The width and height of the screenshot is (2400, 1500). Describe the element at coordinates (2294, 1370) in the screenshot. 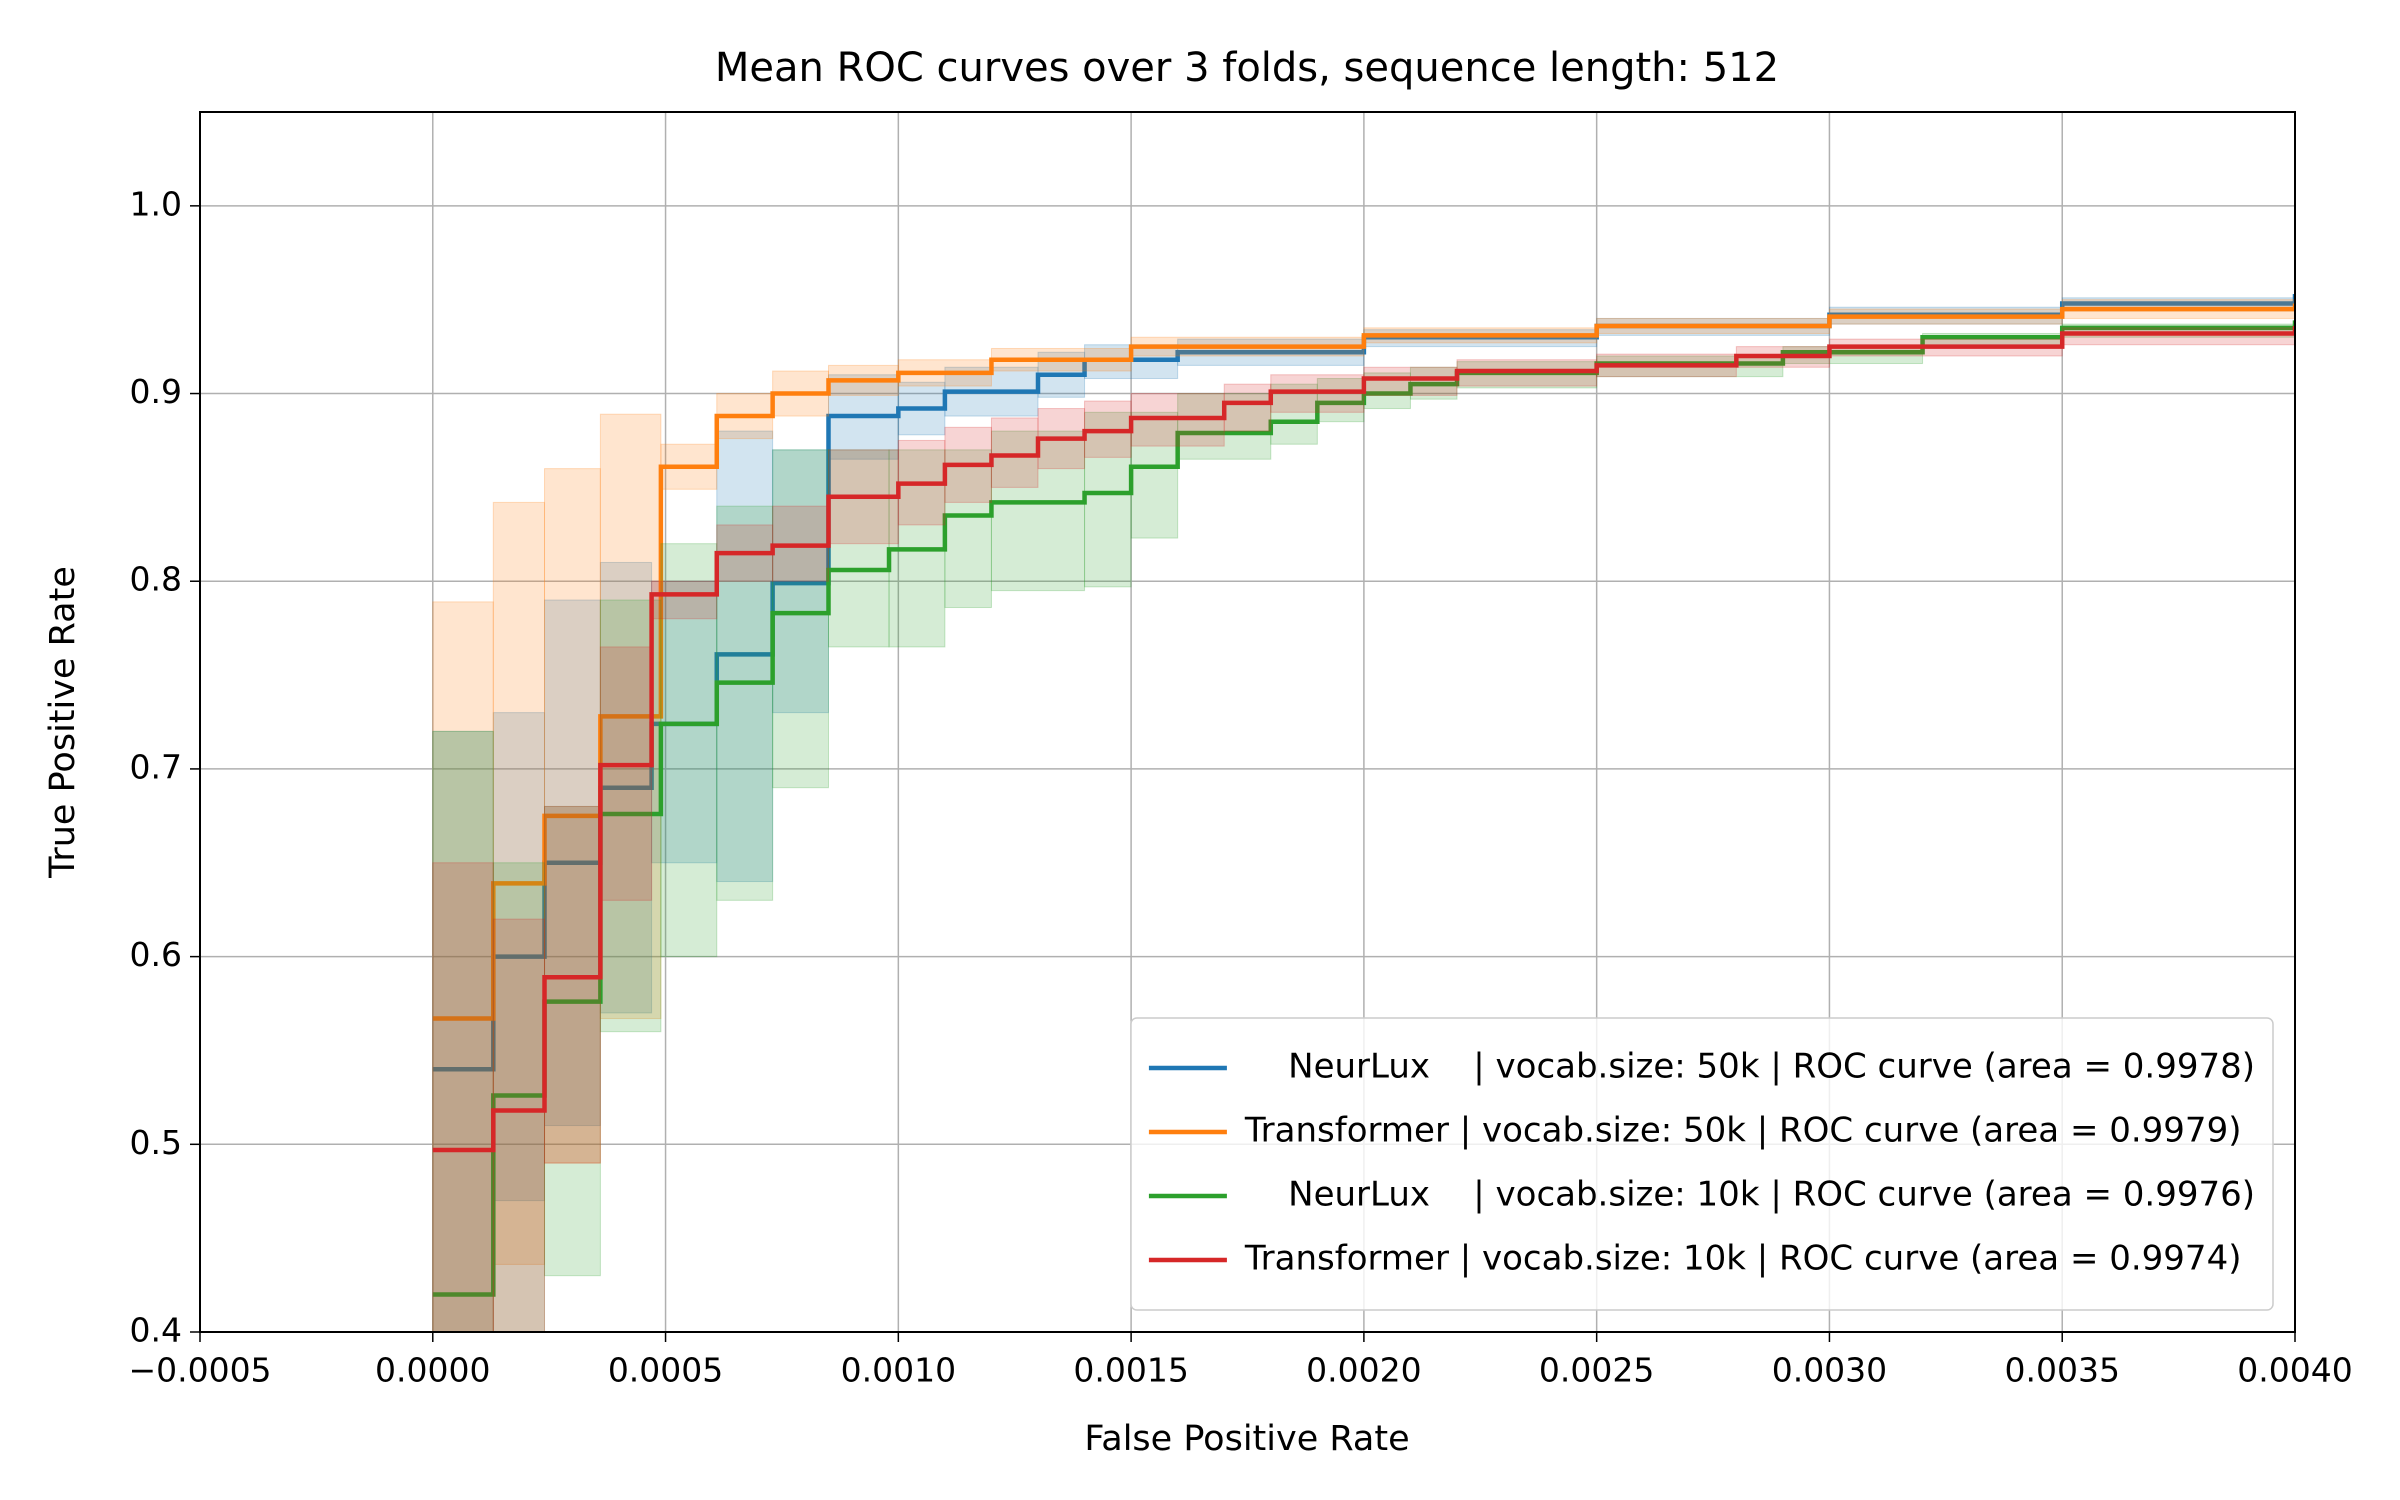

I see `x-tick-label: 0.0040` at that location.